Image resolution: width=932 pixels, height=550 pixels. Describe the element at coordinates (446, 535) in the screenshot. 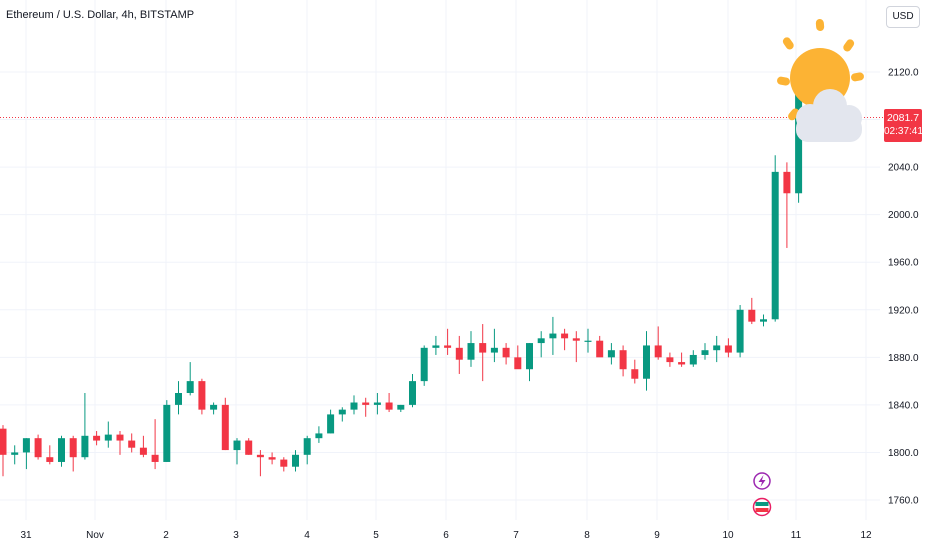

I see `x-tick-label: 6` at that location.